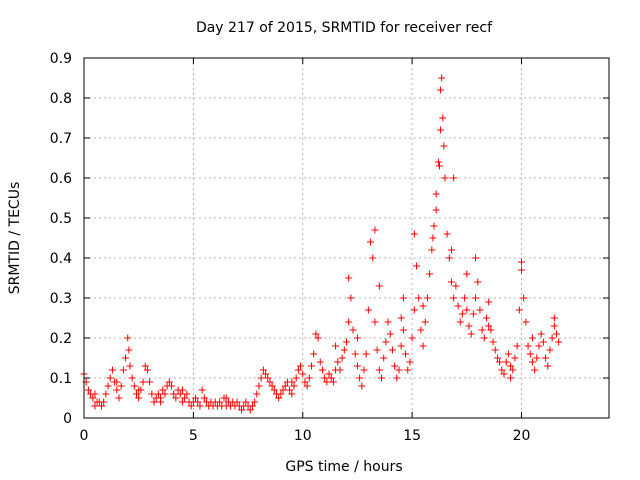 The width and height of the screenshot is (640, 480). Describe the element at coordinates (61, 139) in the screenshot. I see `y-tick-label: 0.7` at that location.